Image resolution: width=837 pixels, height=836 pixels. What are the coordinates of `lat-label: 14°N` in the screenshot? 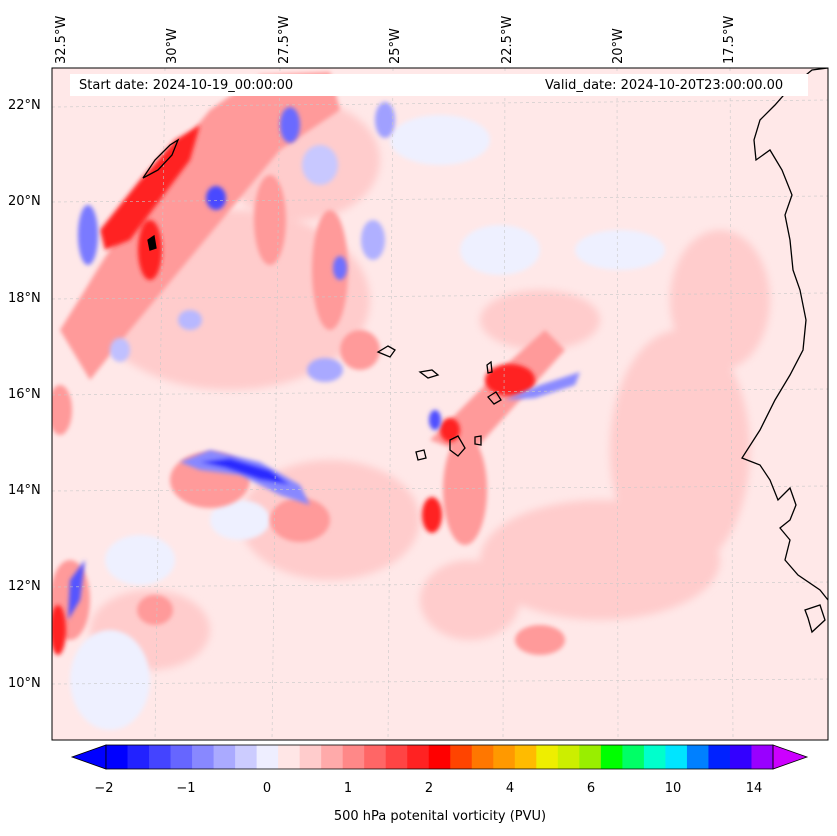 It's located at (24, 490).